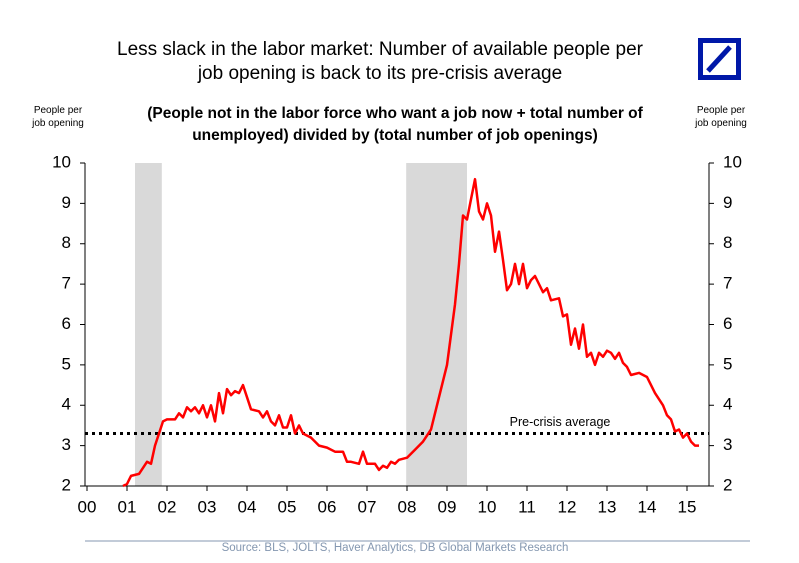 The image size is (799, 563). I want to click on x-tick-label: 05, so click(287, 506).